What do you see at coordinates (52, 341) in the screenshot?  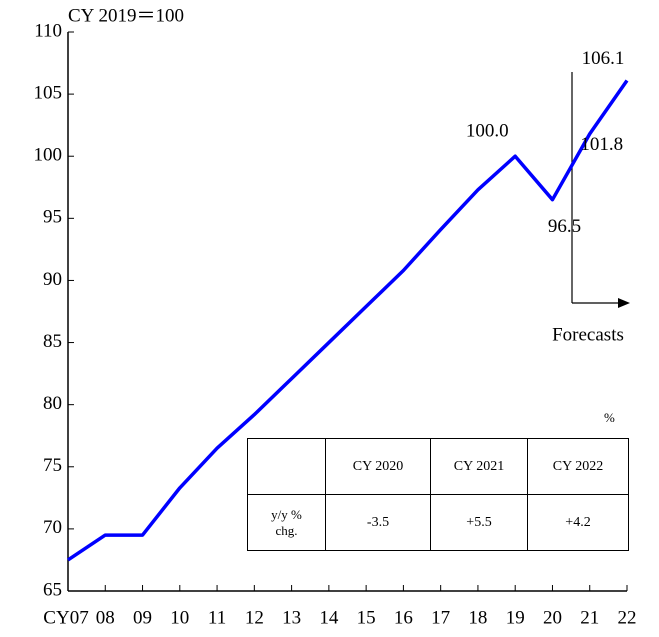 I see `y-tick-label: 85` at bounding box center [52, 341].